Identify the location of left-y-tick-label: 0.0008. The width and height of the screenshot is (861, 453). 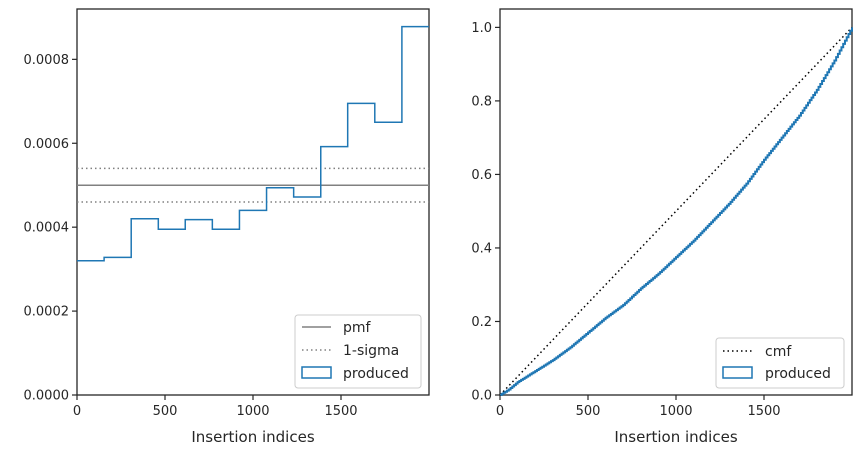
(47, 60).